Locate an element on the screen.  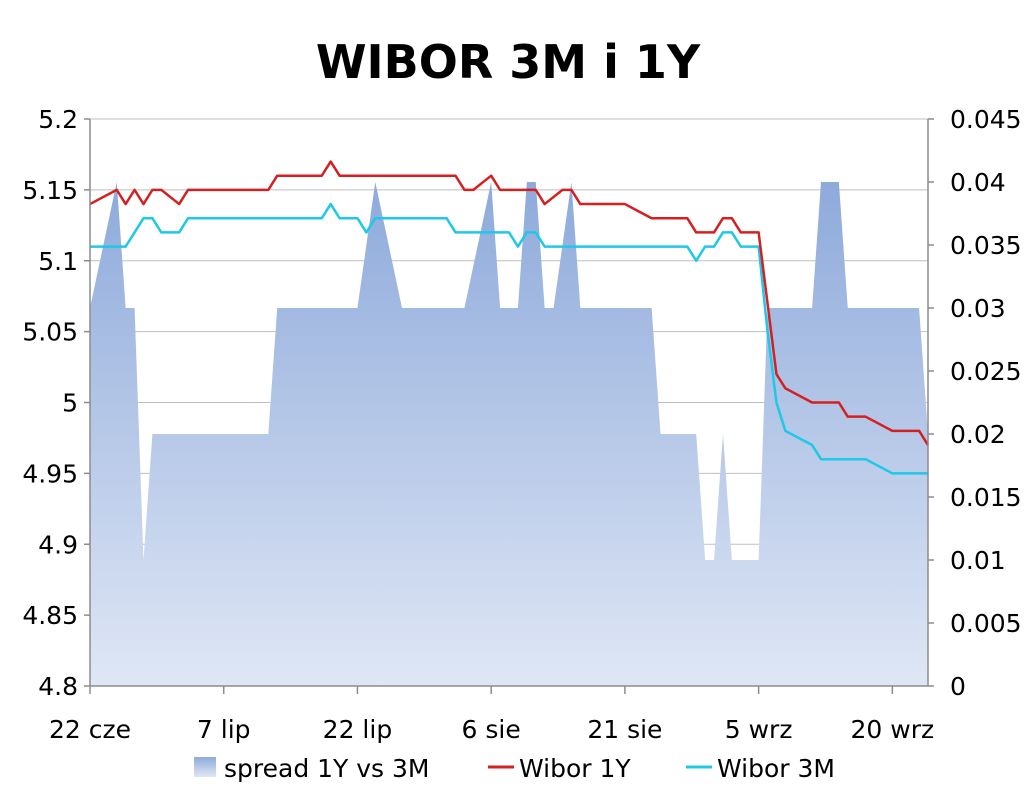
chart-title: WIBOR 3M i 1Y is located at coordinates (508, 62).